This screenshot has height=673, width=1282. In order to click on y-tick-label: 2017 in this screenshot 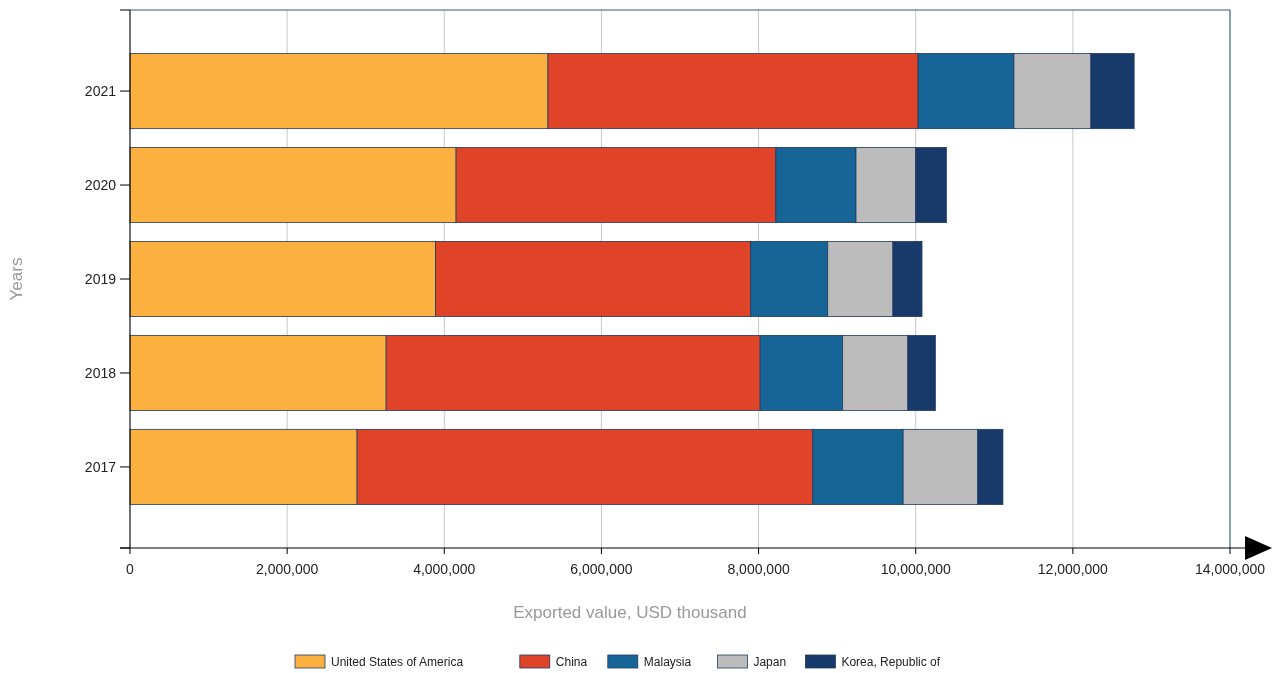, I will do `click(100, 466)`.